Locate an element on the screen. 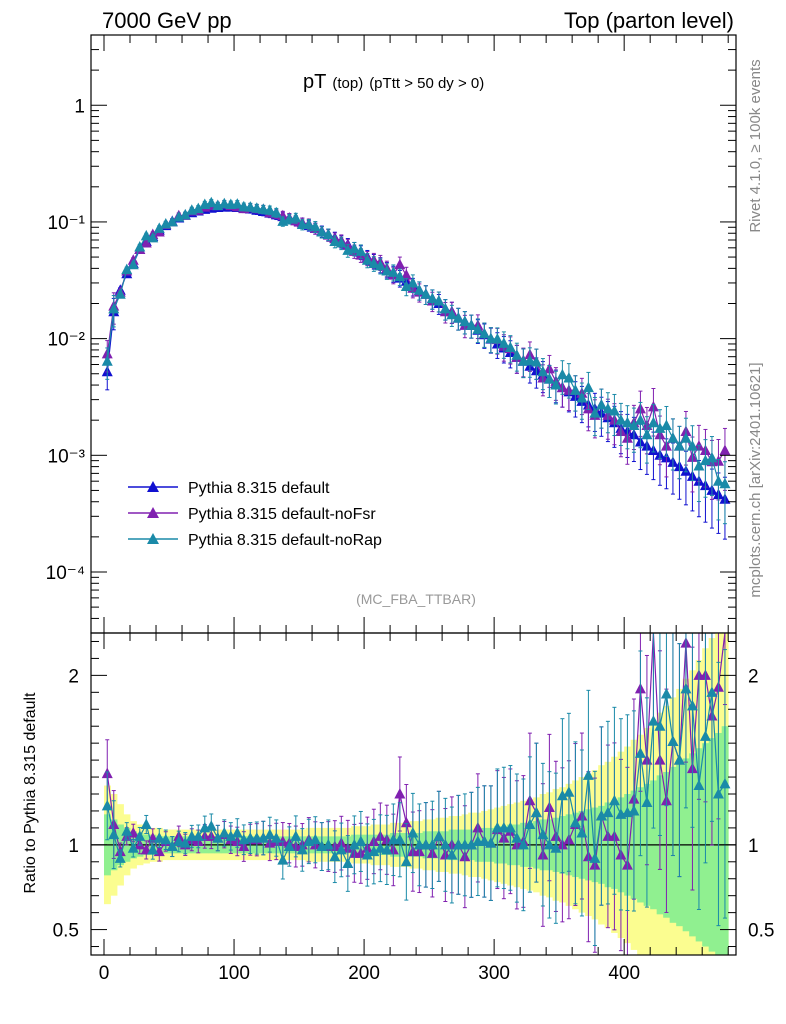  legend-entry-noRap: Pythia 8.315 default-noRap is located at coordinates (255, 540).